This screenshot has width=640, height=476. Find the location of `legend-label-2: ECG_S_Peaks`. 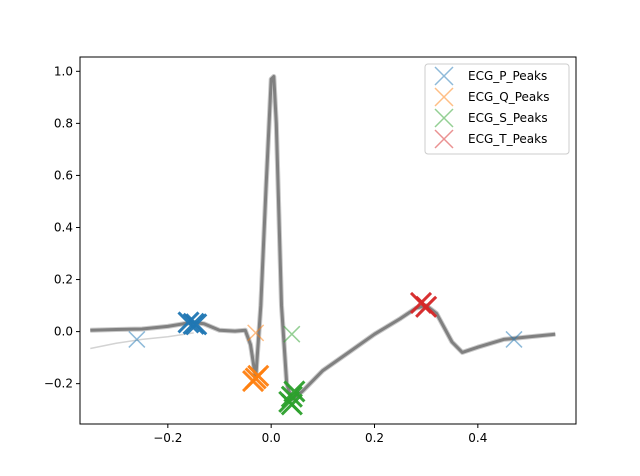

legend-label-2: ECG_S_Peaks is located at coordinates (508, 118).